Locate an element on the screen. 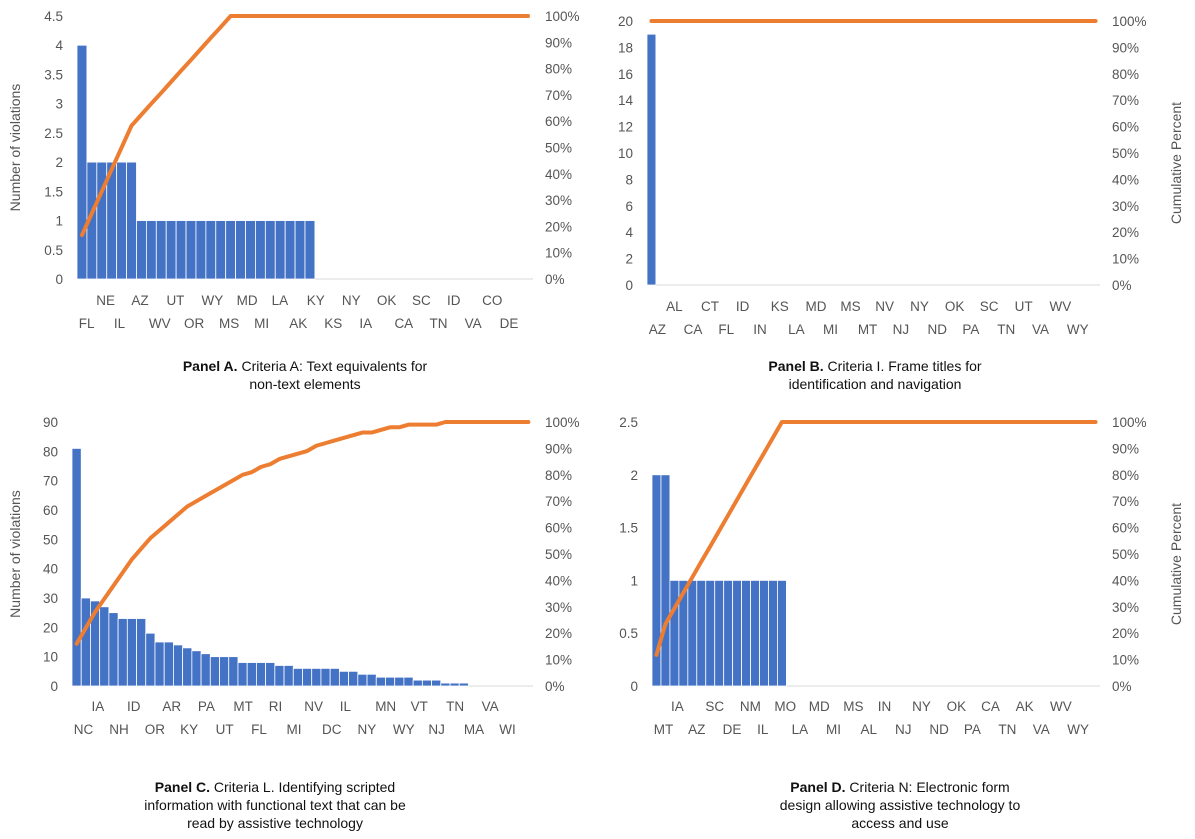 Image resolution: width=1195 pixels, height=839 pixels. y-tick-label: 2.5 is located at coordinates (53, 133).